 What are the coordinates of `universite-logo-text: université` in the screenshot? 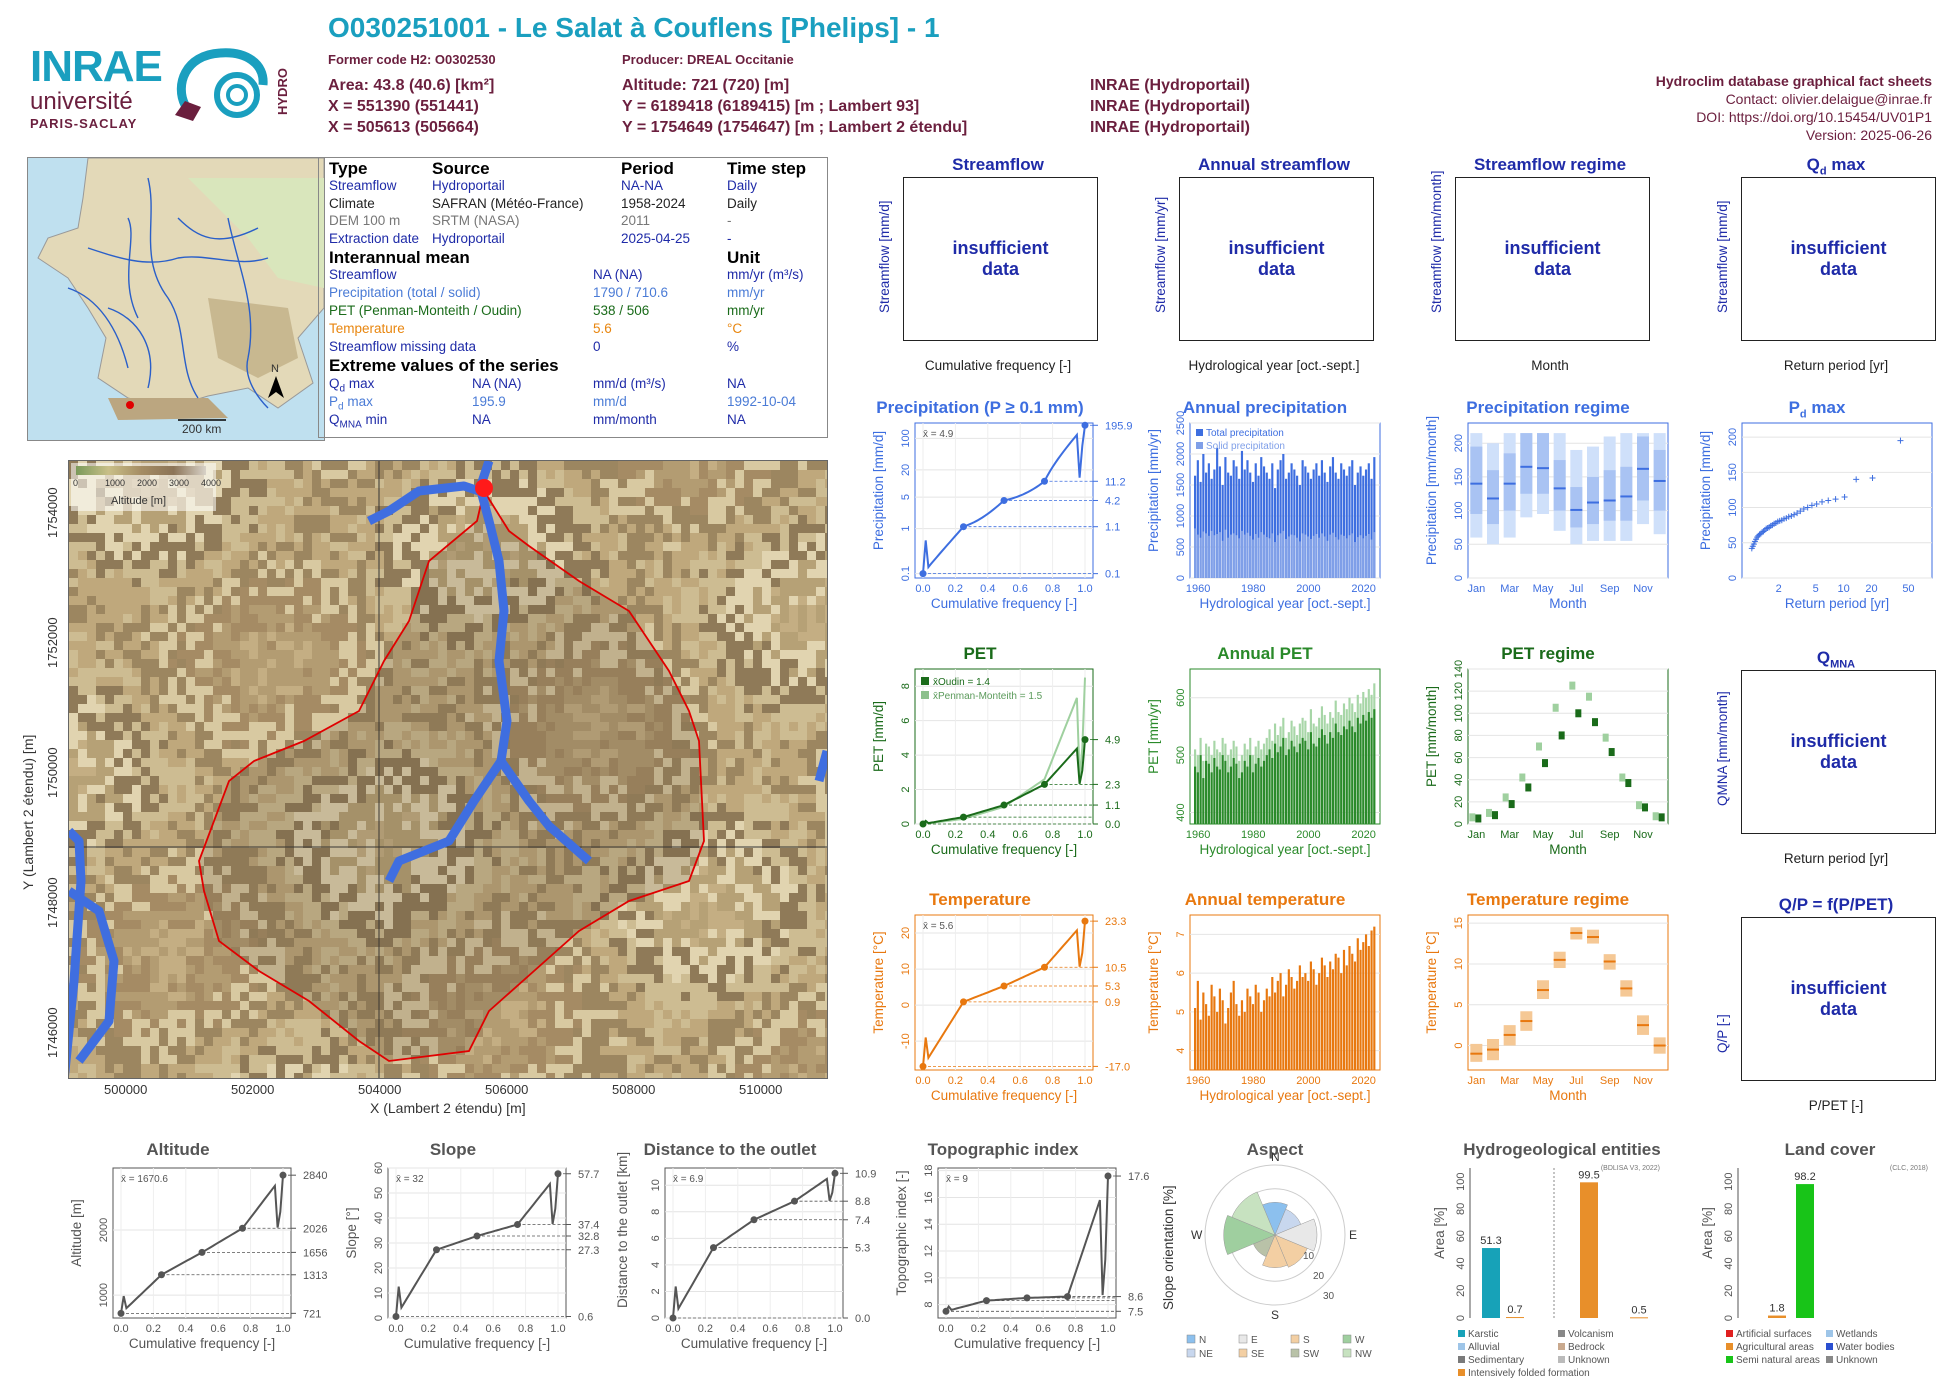 It's located at (81, 101).